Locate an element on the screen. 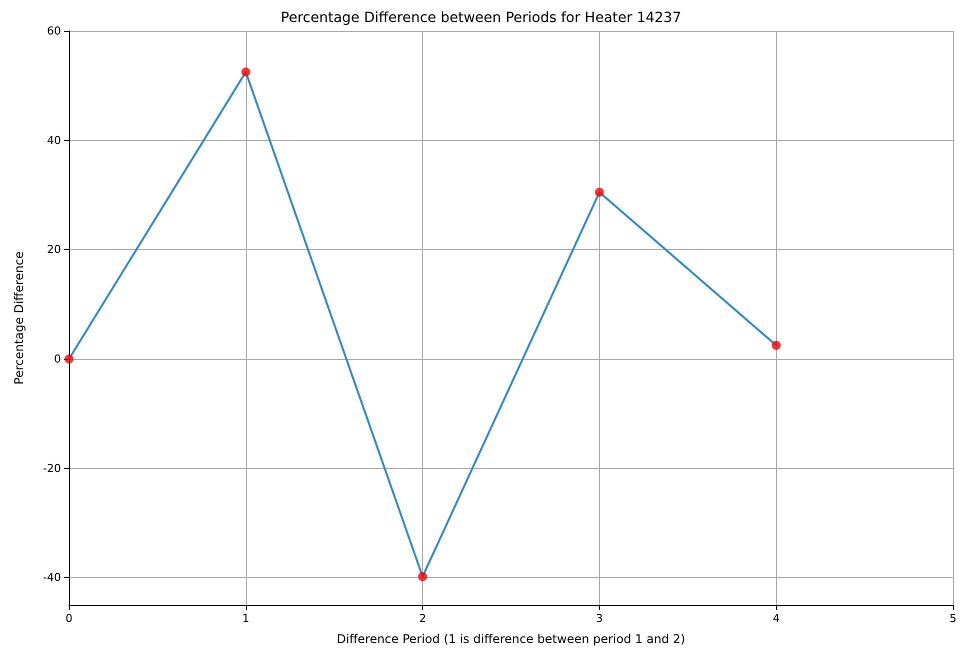  y-tick-label: 20 is located at coordinates (54, 249).